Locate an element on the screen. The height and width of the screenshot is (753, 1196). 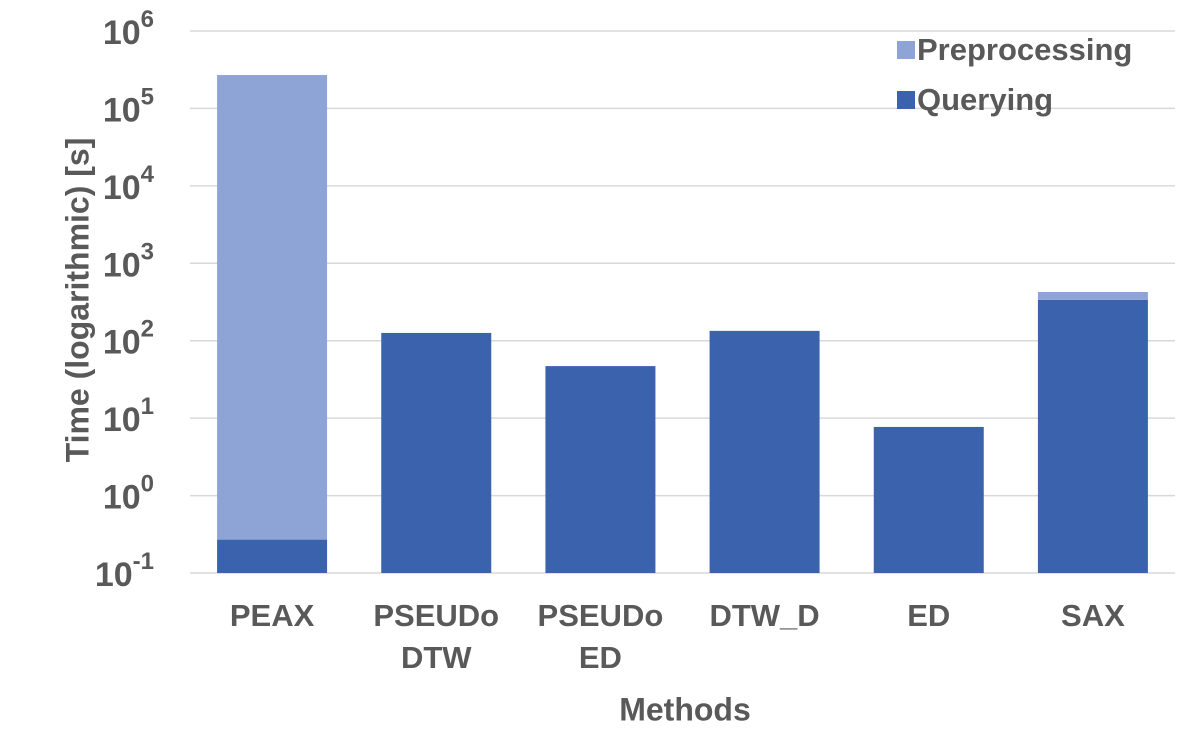
x-tick-line: SAX is located at coordinates (1093, 615).